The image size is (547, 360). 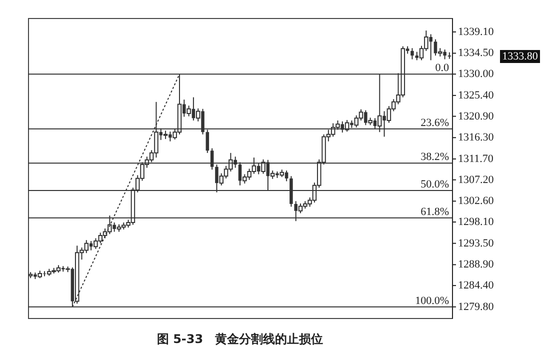 What do you see at coordinates (476, 32) in the screenshot?
I see `y-tick-label: 1339.10` at bounding box center [476, 32].